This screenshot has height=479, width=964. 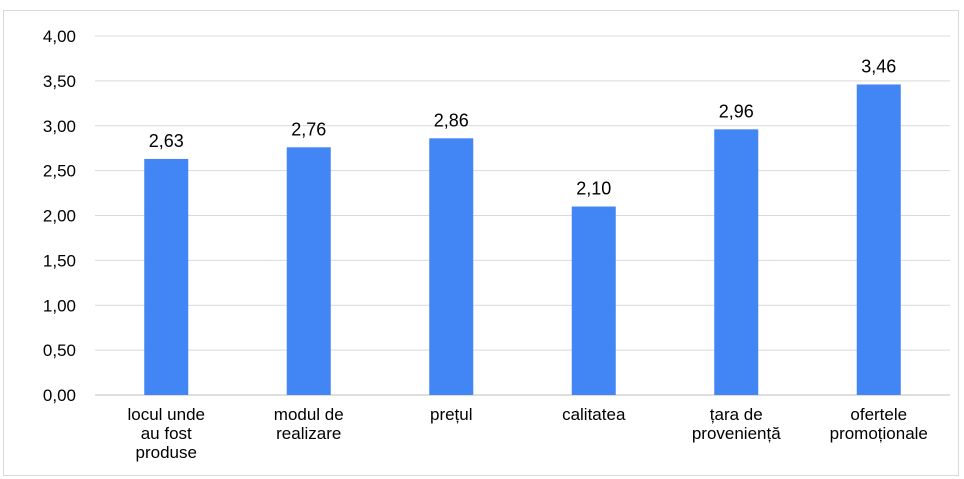 What do you see at coordinates (451, 414) in the screenshot?
I see `x-tick-label: prețul` at bounding box center [451, 414].